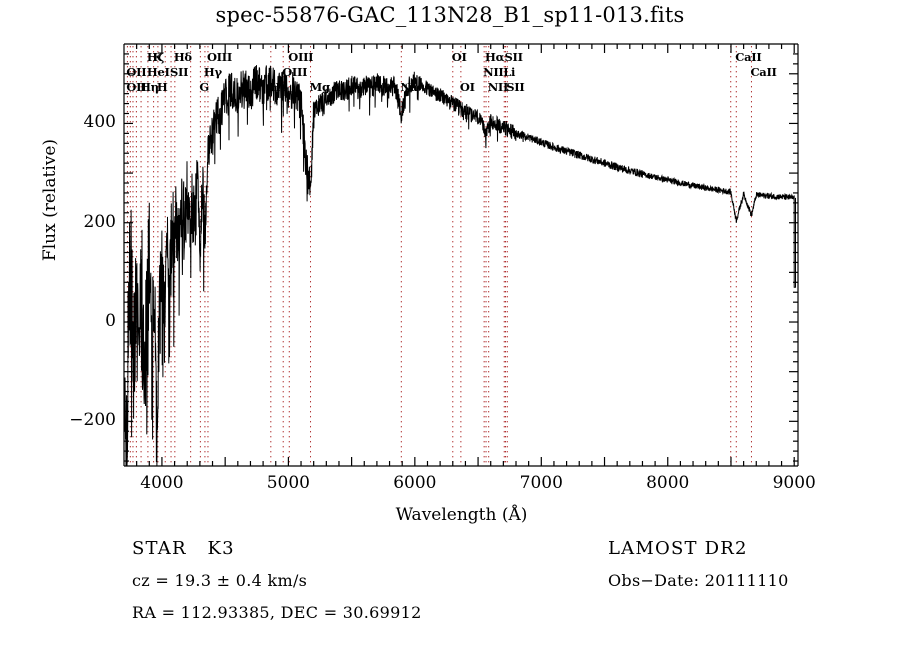 The height and width of the screenshot is (650, 900). I want to click on spectral-line-label: Hα, so click(495, 57).